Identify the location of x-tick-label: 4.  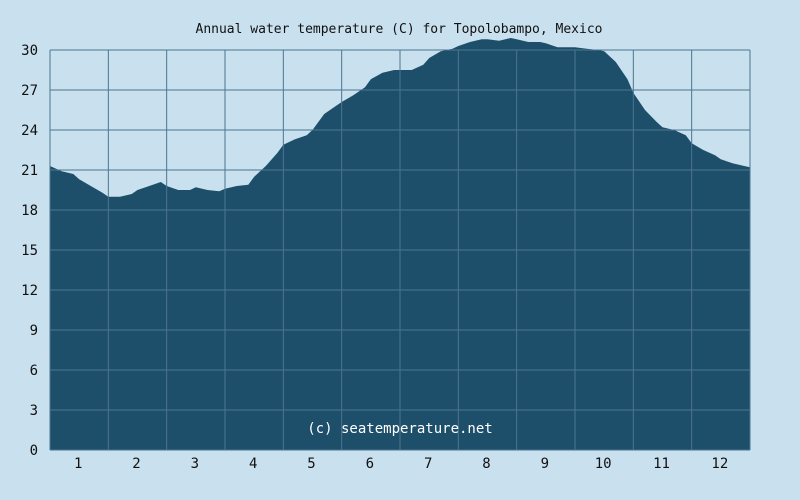
(253, 464).